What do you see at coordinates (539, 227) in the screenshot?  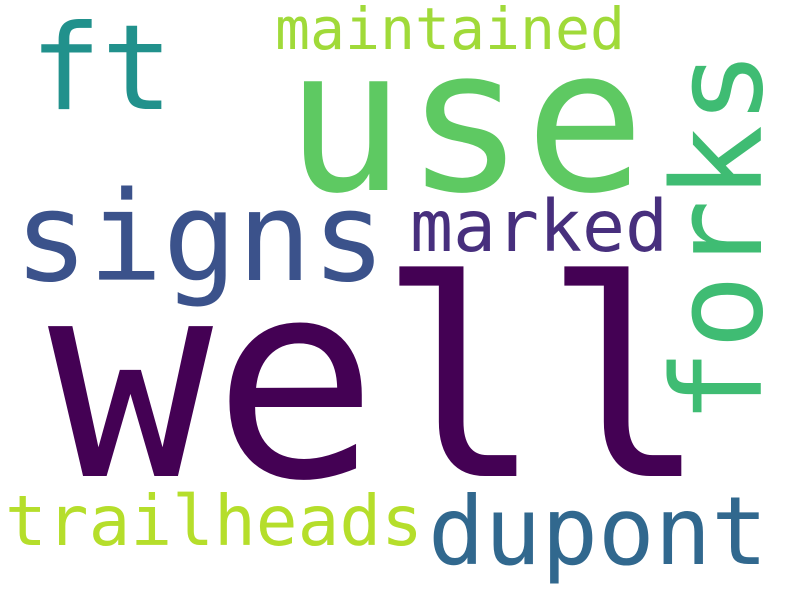 I see `word-marked: marked` at bounding box center [539, 227].